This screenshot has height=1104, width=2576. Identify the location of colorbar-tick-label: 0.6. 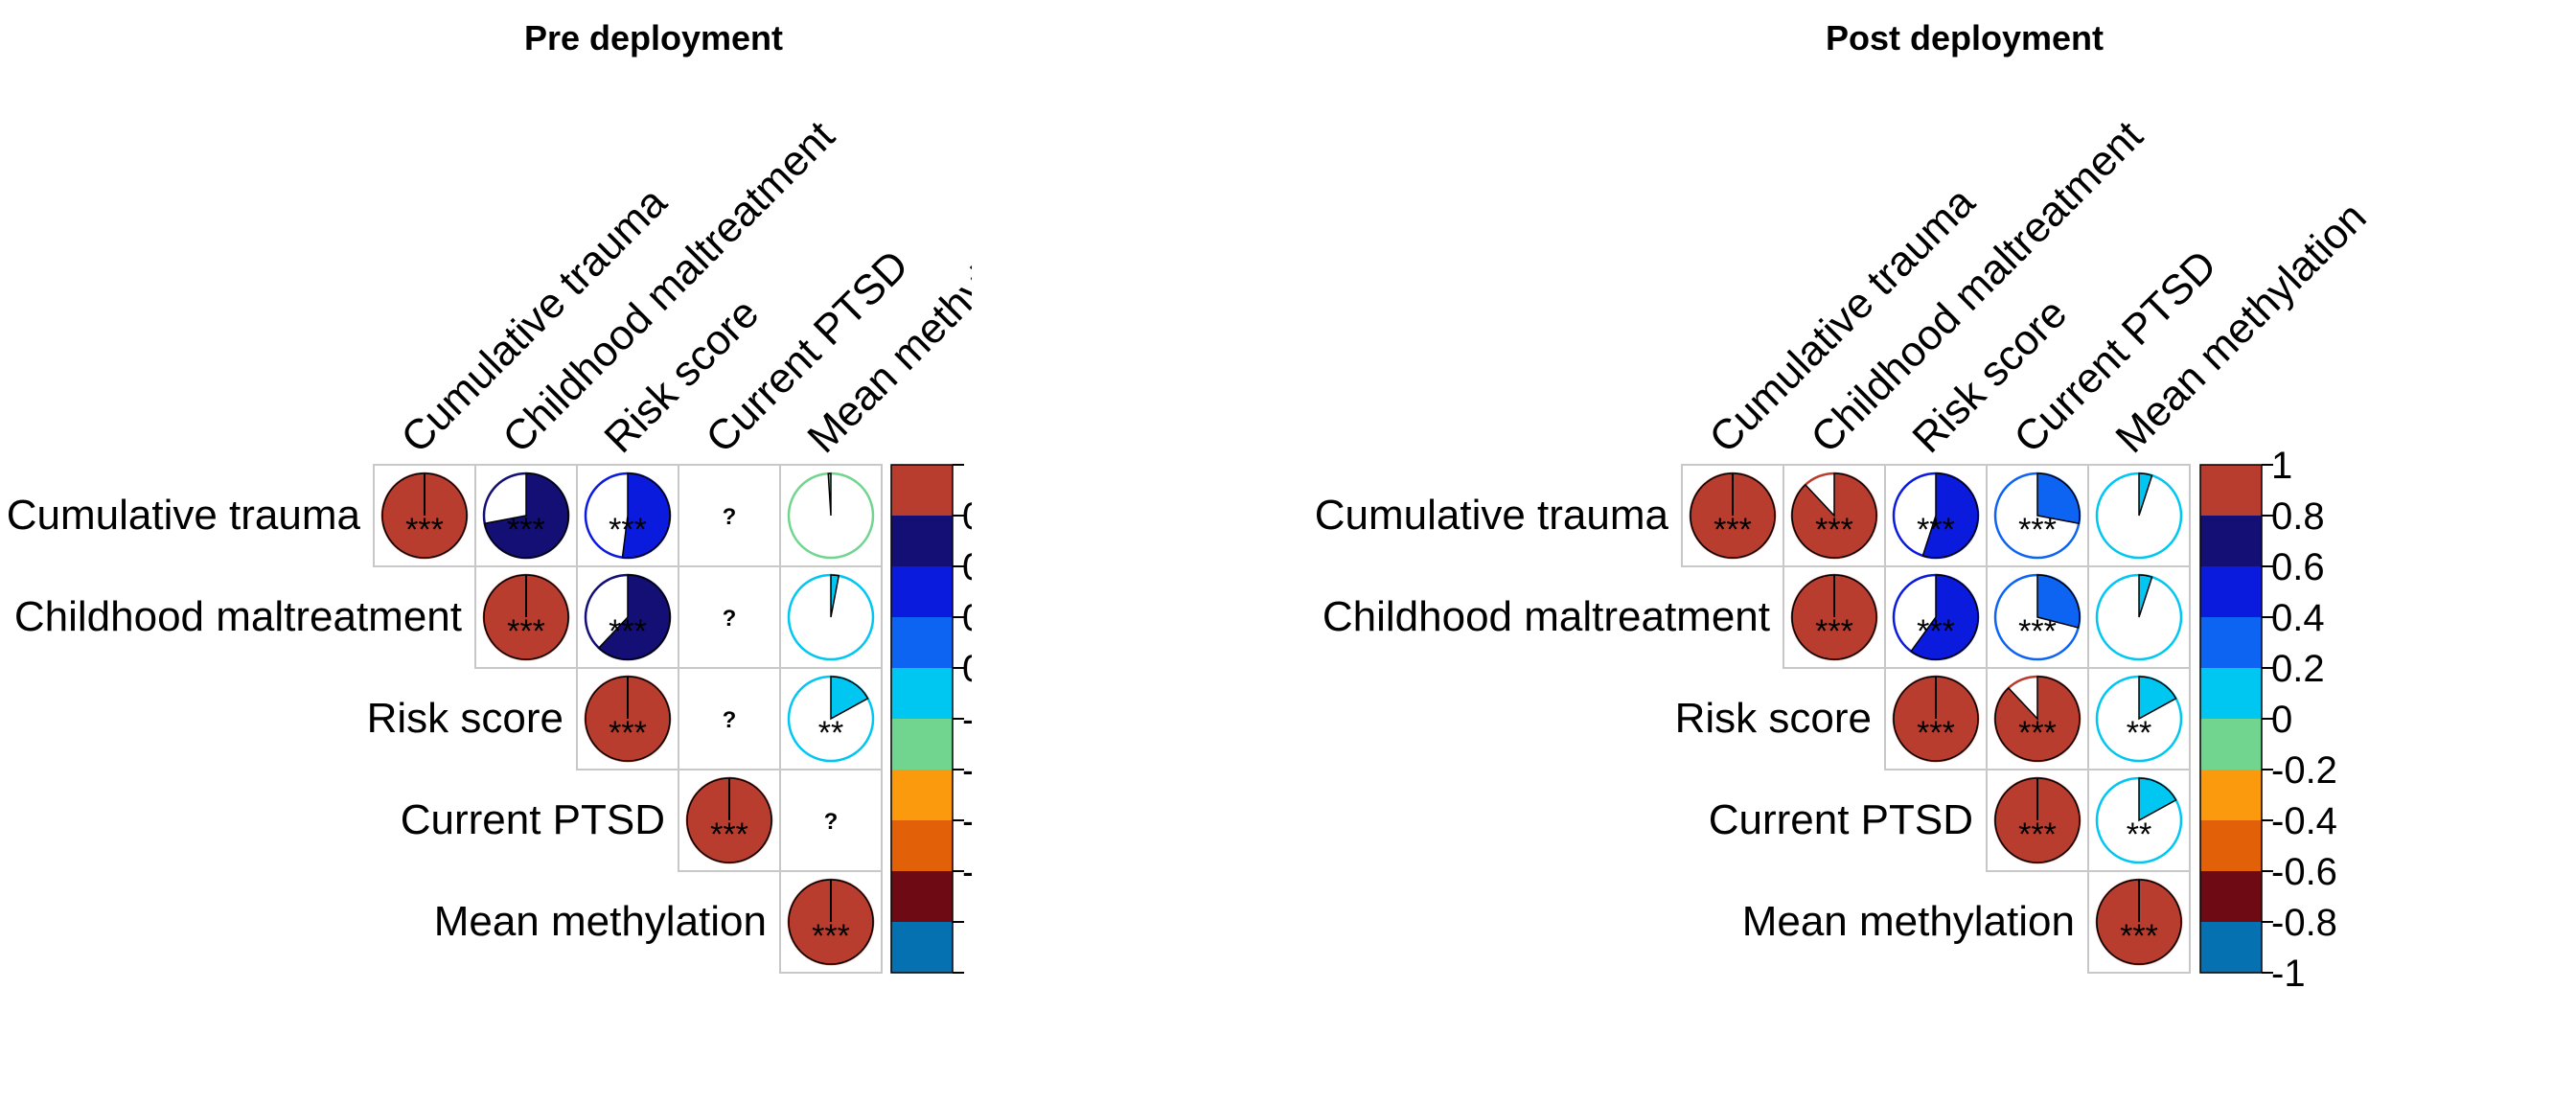
(2298, 567).